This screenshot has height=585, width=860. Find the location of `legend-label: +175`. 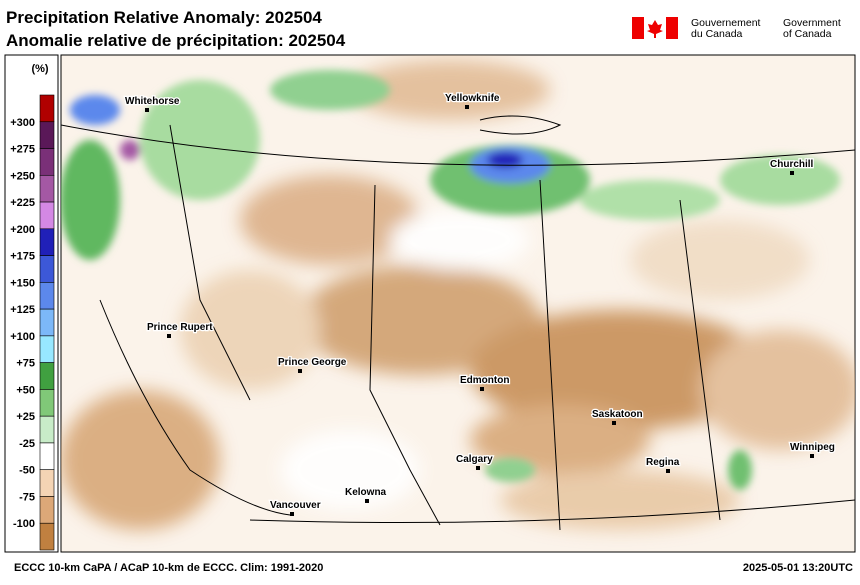

legend-label: +175 is located at coordinates (22, 257).